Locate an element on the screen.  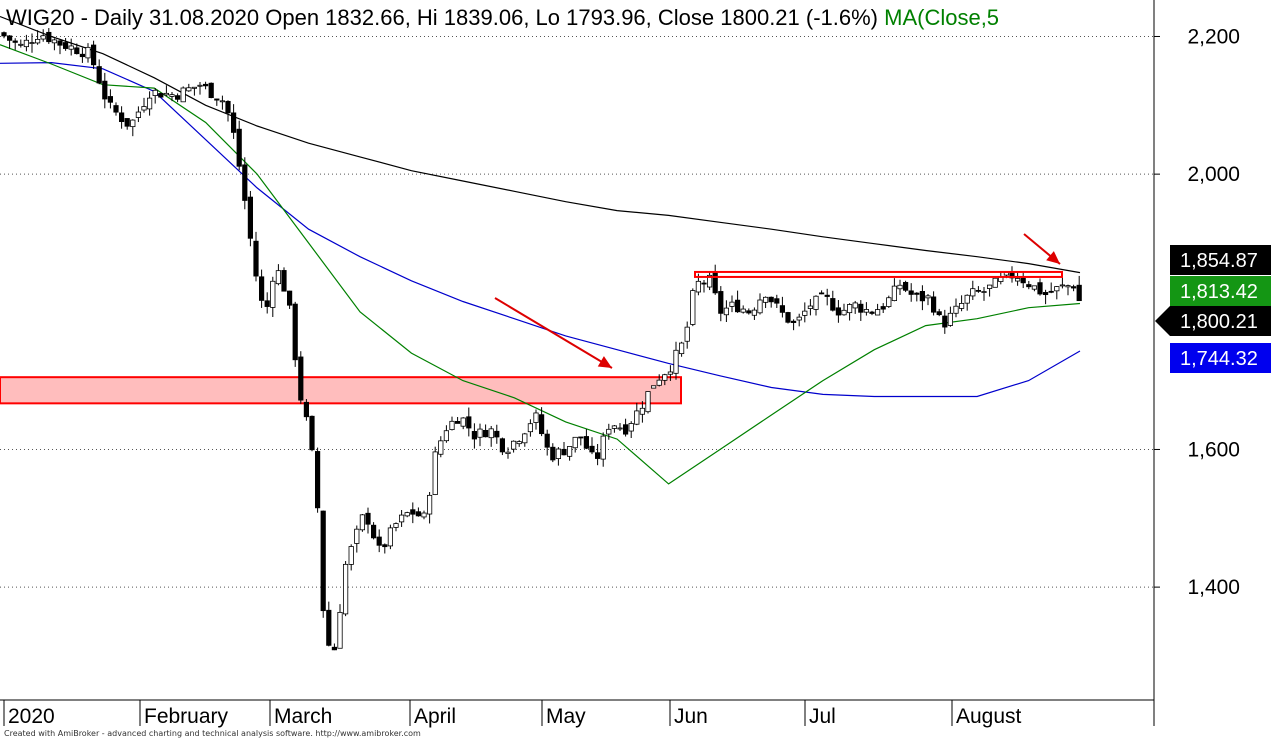
resistance-line is located at coordinates (878, 274).